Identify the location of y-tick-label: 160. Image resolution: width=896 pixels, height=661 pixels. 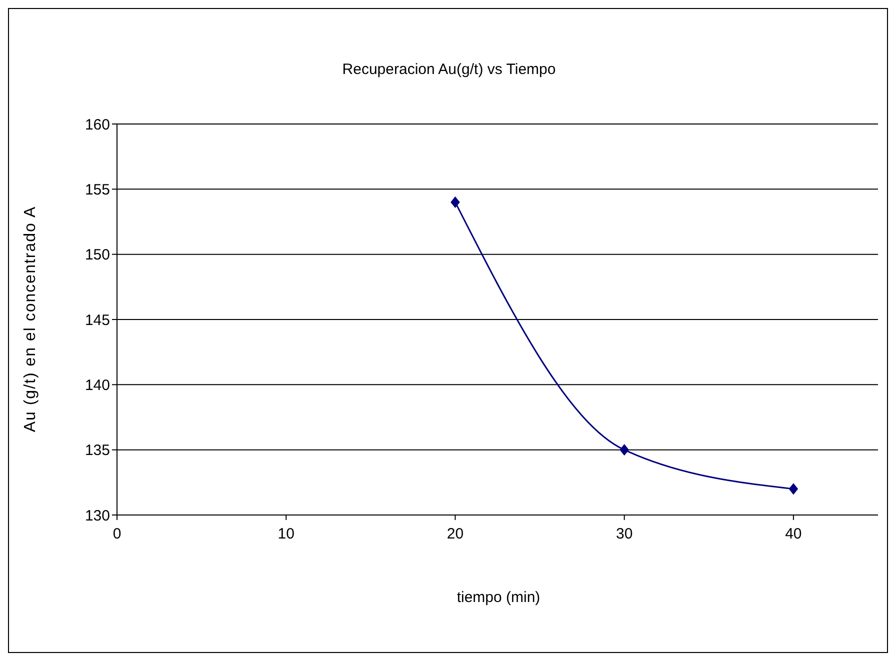
(97, 125).